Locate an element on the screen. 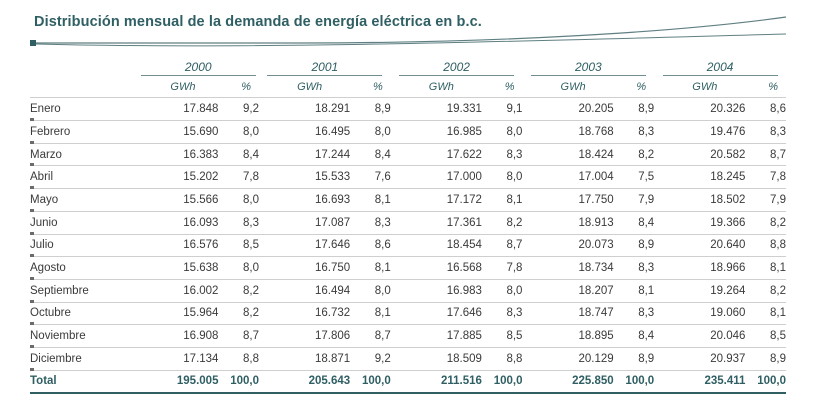 This screenshot has height=406, width=813. month-label: Julio is located at coordinates (84, 246).